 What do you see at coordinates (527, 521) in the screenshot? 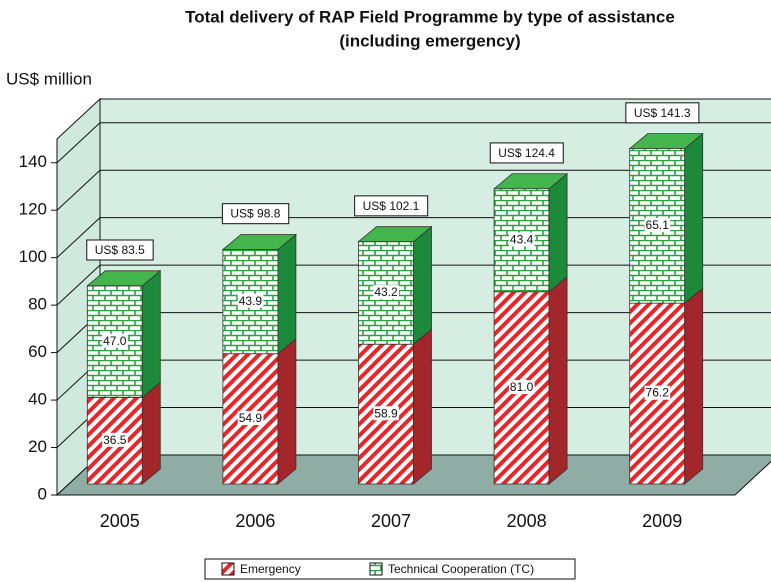
I see `x-tick-label: 2008` at bounding box center [527, 521].